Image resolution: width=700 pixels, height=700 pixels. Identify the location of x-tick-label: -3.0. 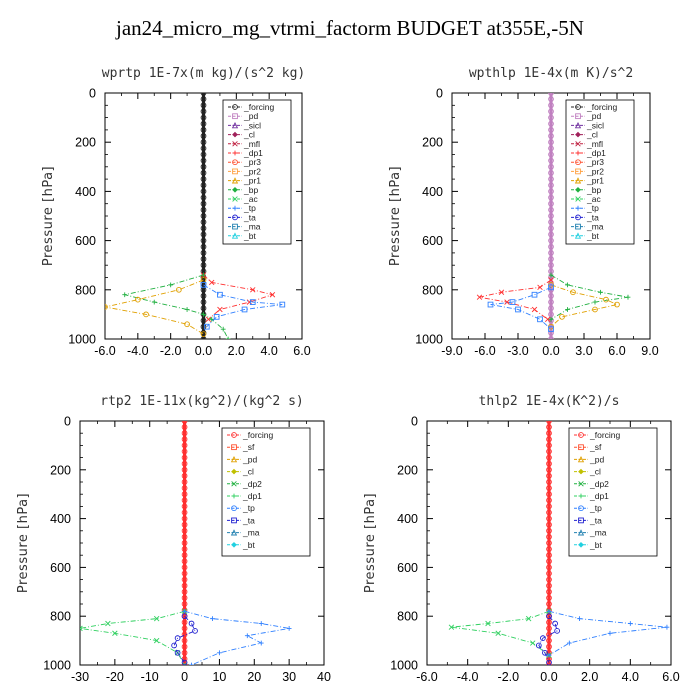
(518, 351).